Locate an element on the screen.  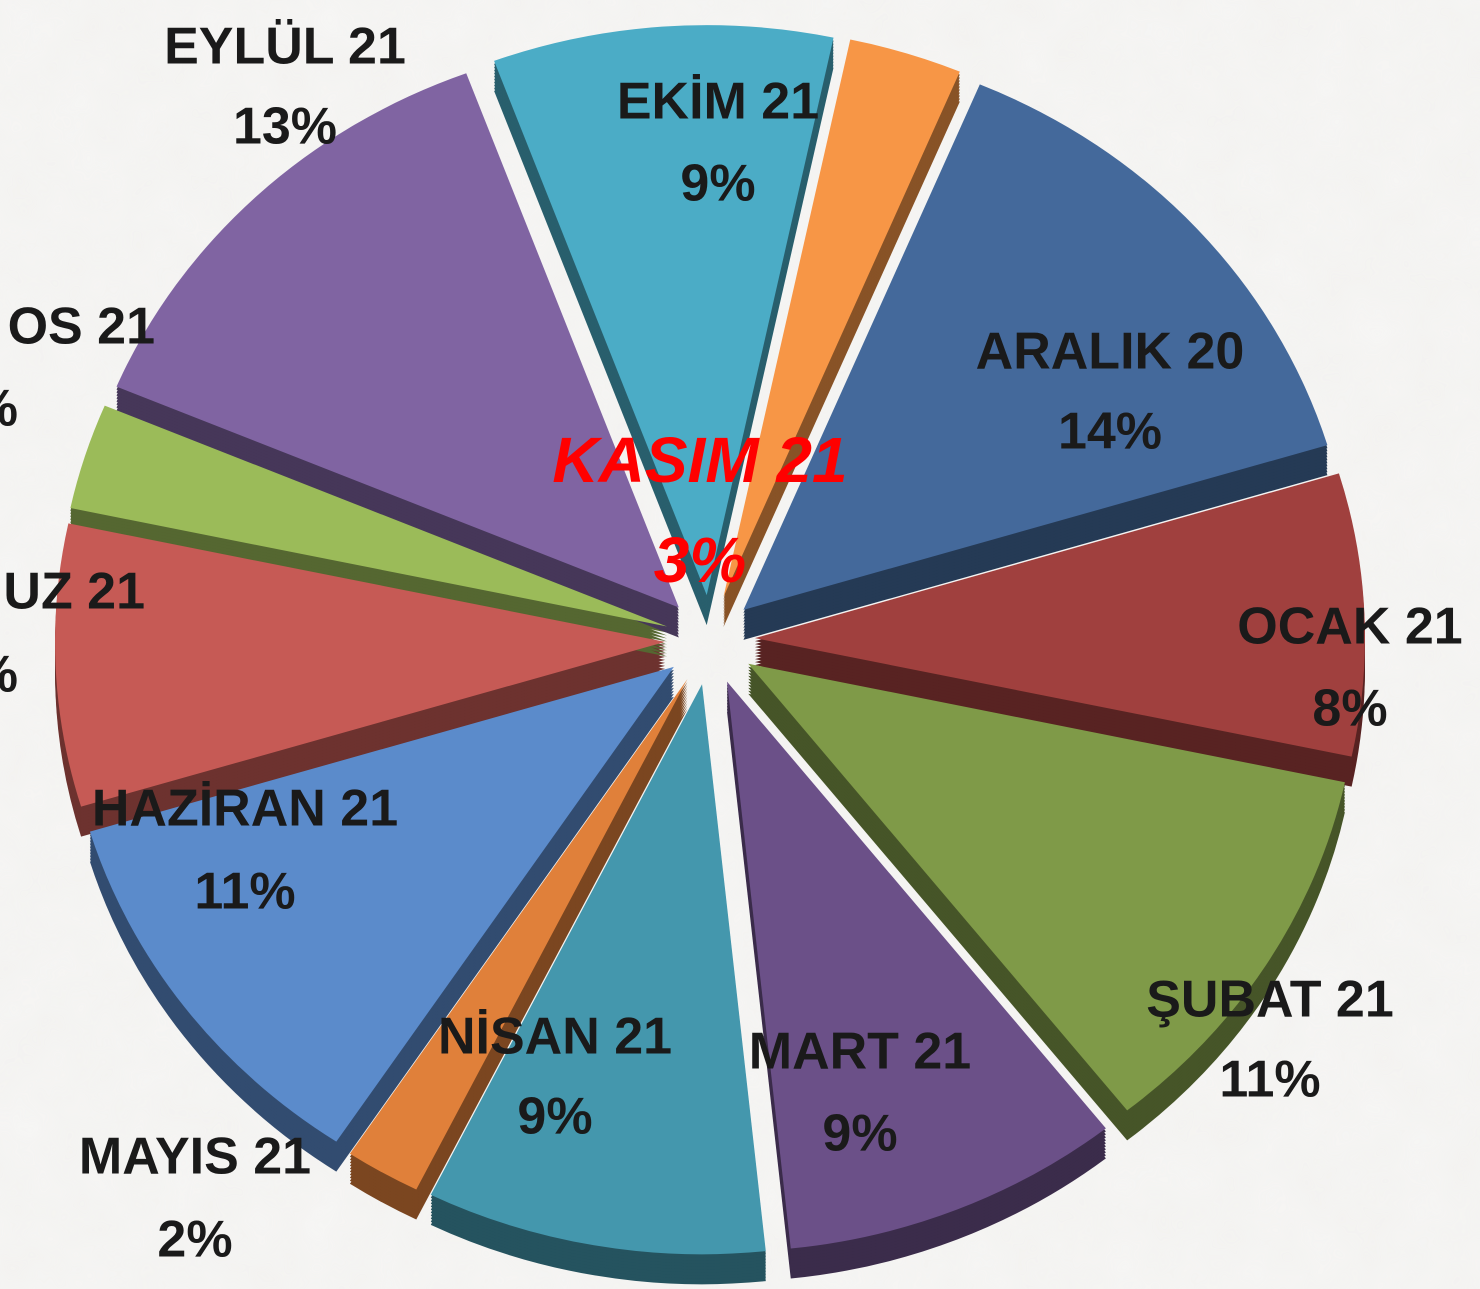
slice-label: MAYIS 21 is located at coordinates (195, 1157).